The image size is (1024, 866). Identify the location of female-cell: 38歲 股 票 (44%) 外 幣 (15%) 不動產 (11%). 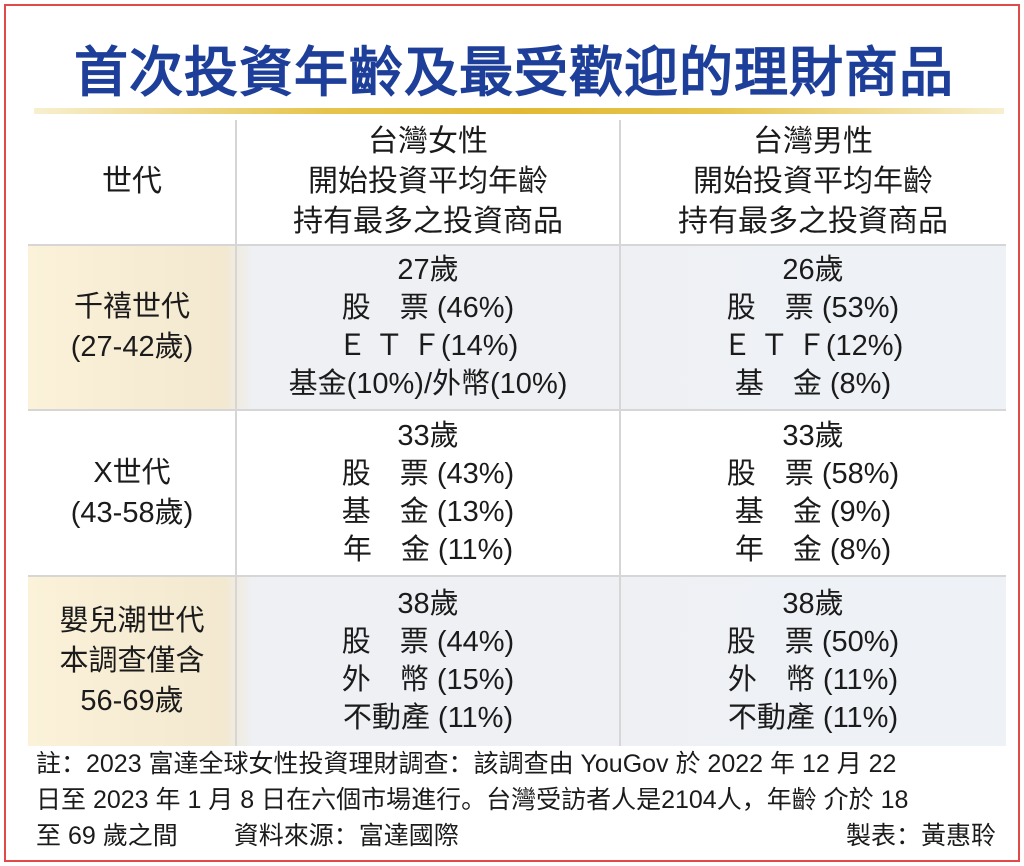
(428, 661).